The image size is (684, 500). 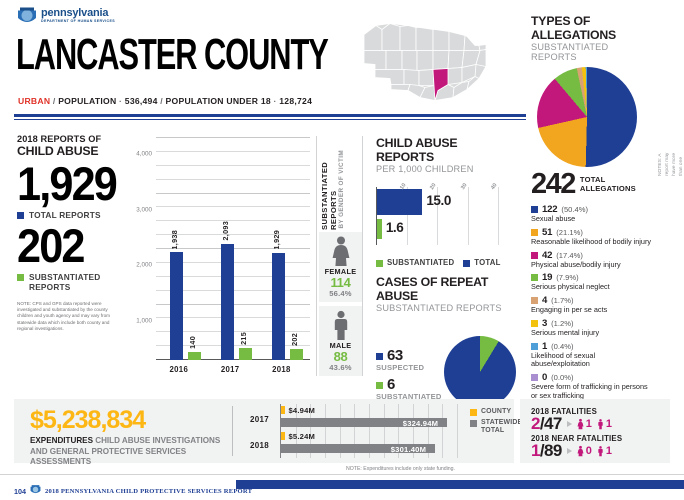 What do you see at coordinates (460, 484) in the screenshot?
I see `footer-bar` at bounding box center [460, 484].